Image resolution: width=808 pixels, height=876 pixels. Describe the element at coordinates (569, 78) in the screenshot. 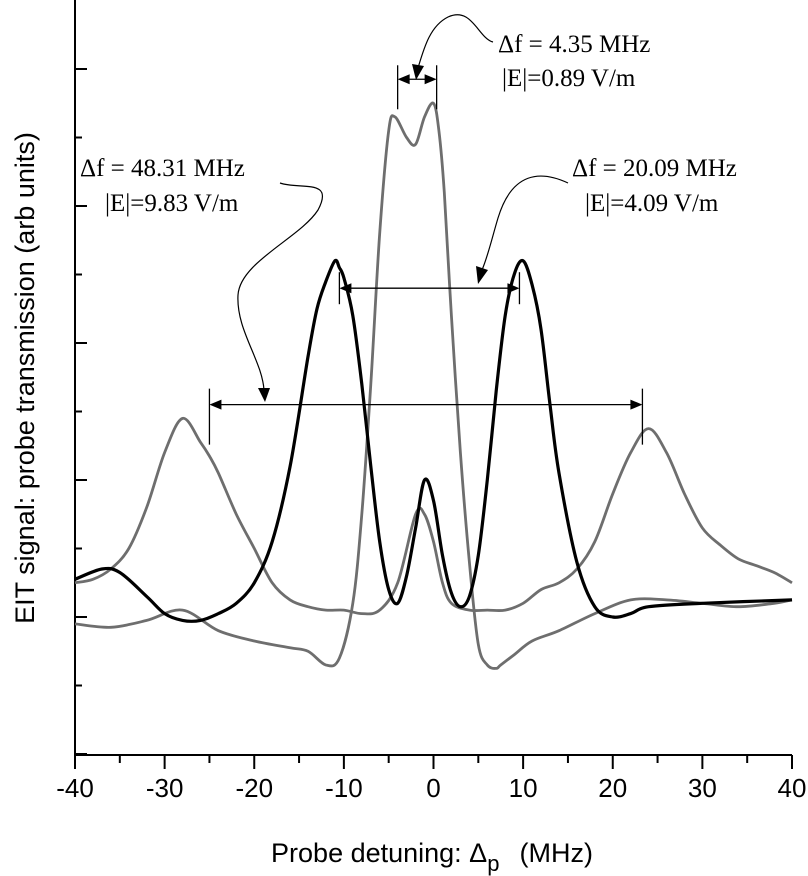

I see `annotation-089-line2: |E|=0.89 V/m` at that location.